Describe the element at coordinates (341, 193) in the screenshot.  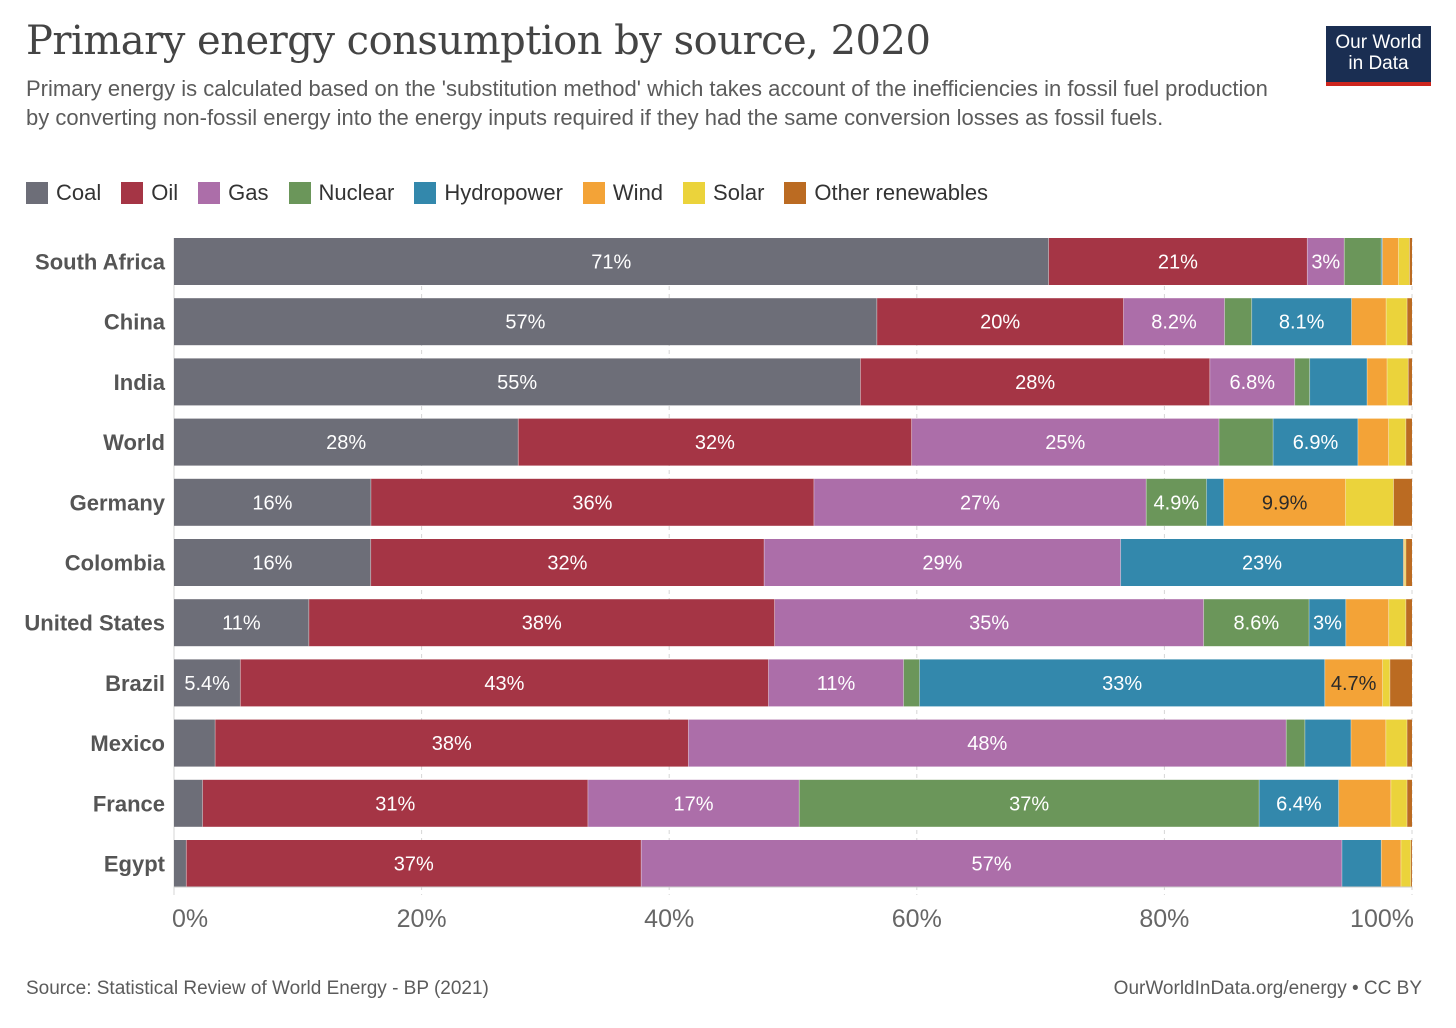
I see `legend-item-nuclear: Nuclear` at that location.